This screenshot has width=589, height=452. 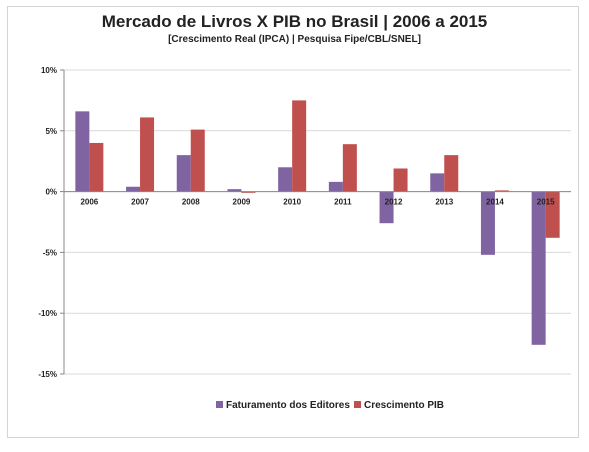 What do you see at coordinates (288, 405) in the screenshot?
I see `legend-label: Faturamento dos Editores` at bounding box center [288, 405].